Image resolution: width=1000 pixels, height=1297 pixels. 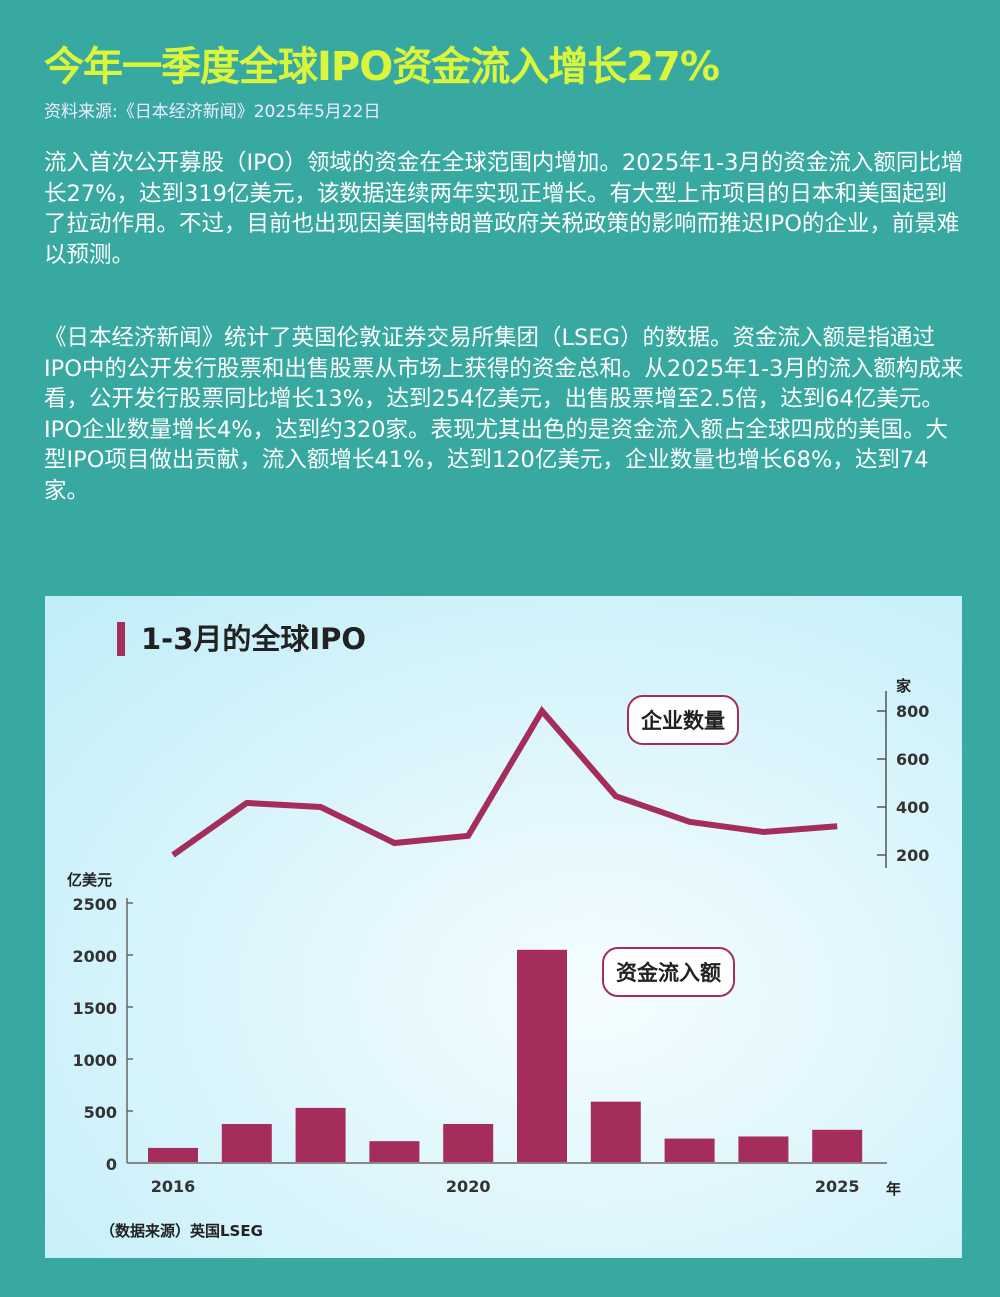 What do you see at coordinates (912, 711) in the screenshot?
I see `right-axis-tick-label: 800` at bounding box center [912, 711].